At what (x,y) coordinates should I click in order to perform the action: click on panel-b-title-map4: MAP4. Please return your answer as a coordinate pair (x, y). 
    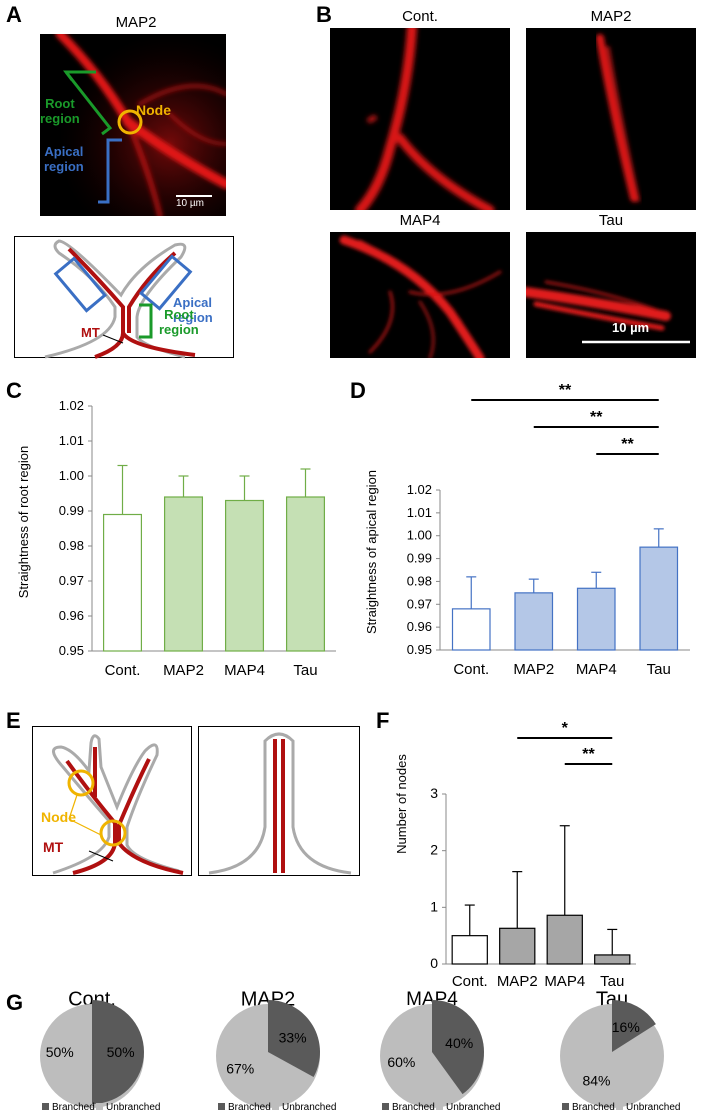
    Looking at the image, I should click on (420, 220).